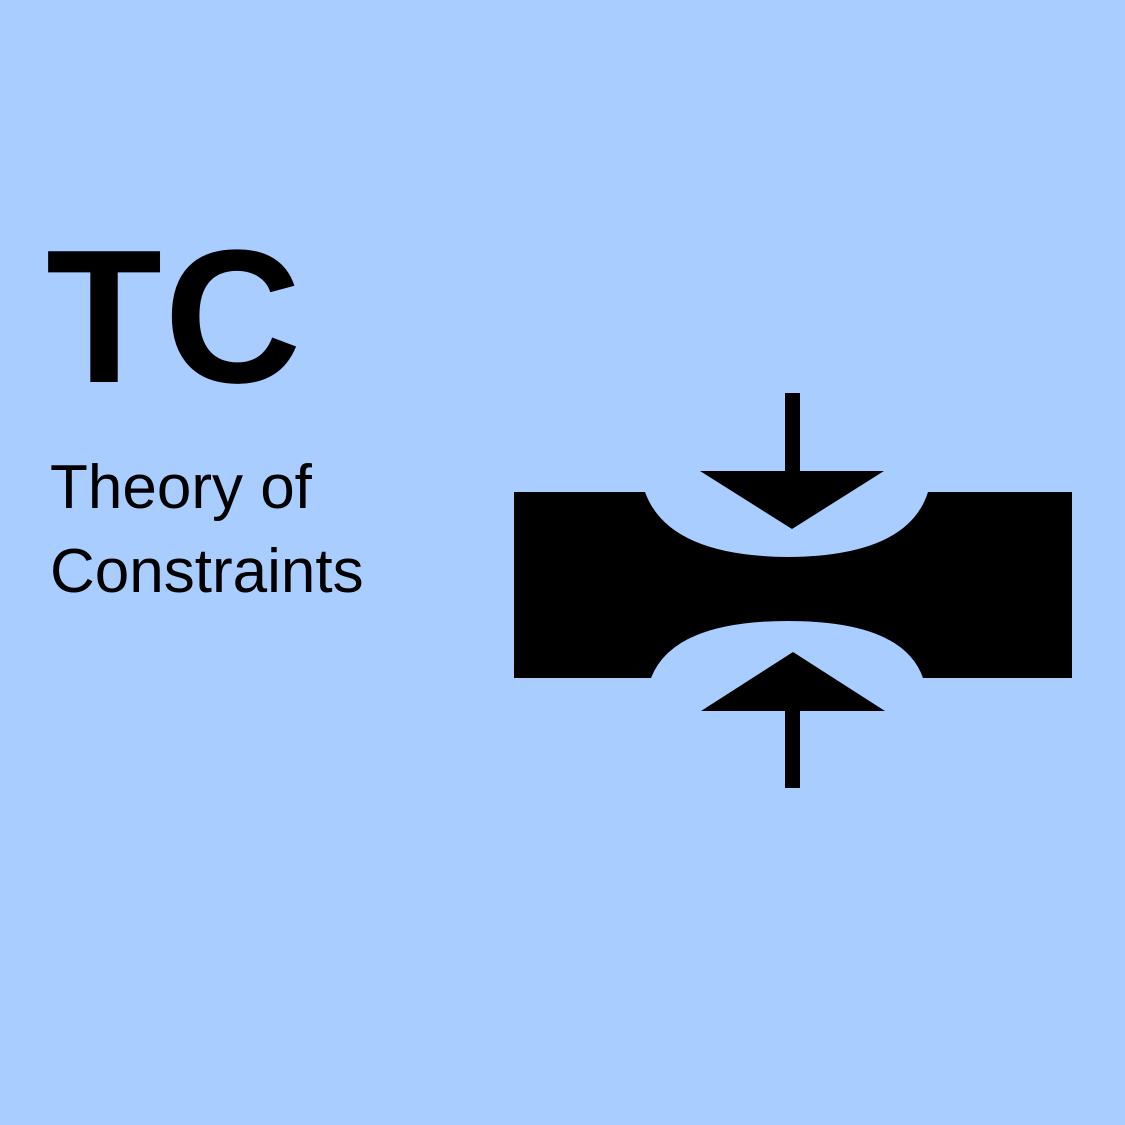 Image resolution: width=1125 pixels, height=1125 pixels. Describe the element at coordinates (793, 720) in the screenshot. I see `up-arrow-icon` at that location.